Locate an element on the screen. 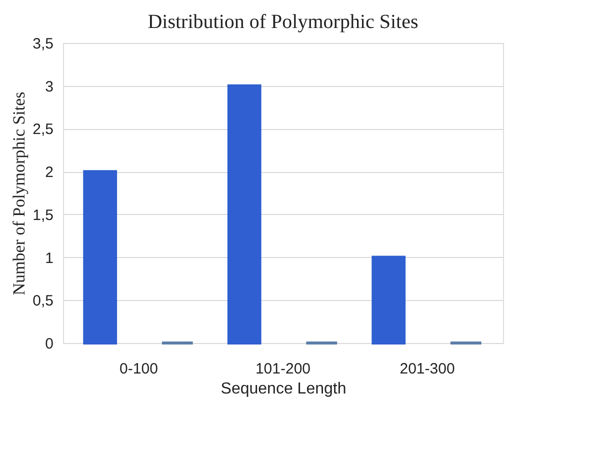 The width and height of the screenshot is (589, 467). y-tick-label: 0 is located at coordinates (49, 344).